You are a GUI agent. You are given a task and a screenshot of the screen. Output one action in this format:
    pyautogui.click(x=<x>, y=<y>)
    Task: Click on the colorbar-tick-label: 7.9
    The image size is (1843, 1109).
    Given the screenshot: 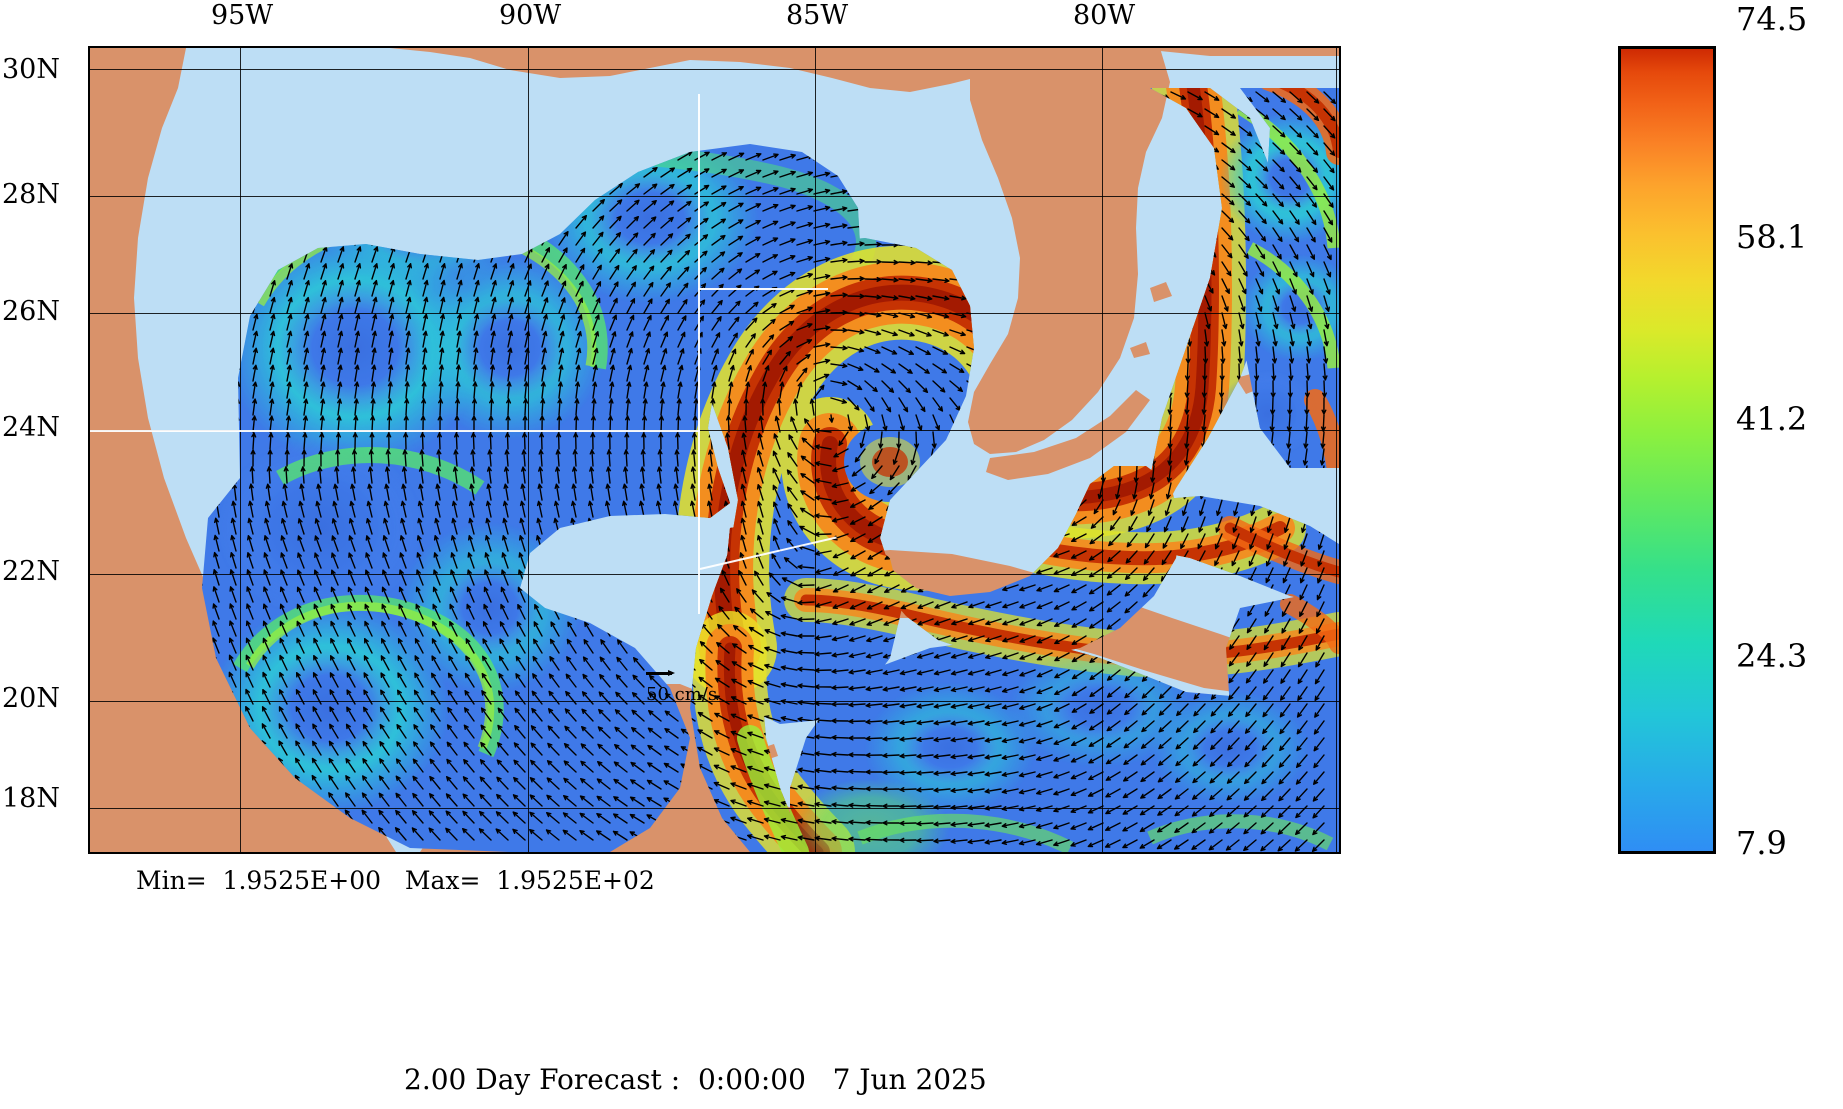 What is the action you would take?
    pyautogui.click(x=1761, y=843)
    